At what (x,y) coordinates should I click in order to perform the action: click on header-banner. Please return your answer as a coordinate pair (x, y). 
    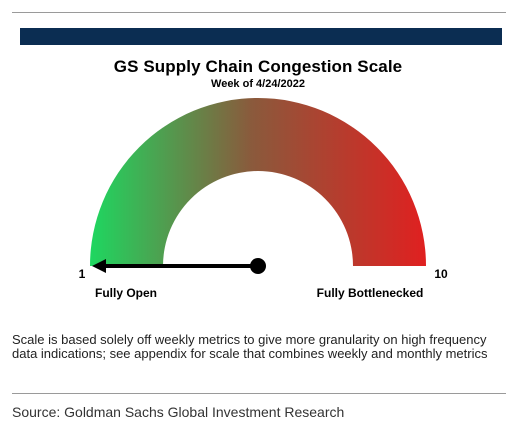
    Looking at the image, I should click on (261, 36).